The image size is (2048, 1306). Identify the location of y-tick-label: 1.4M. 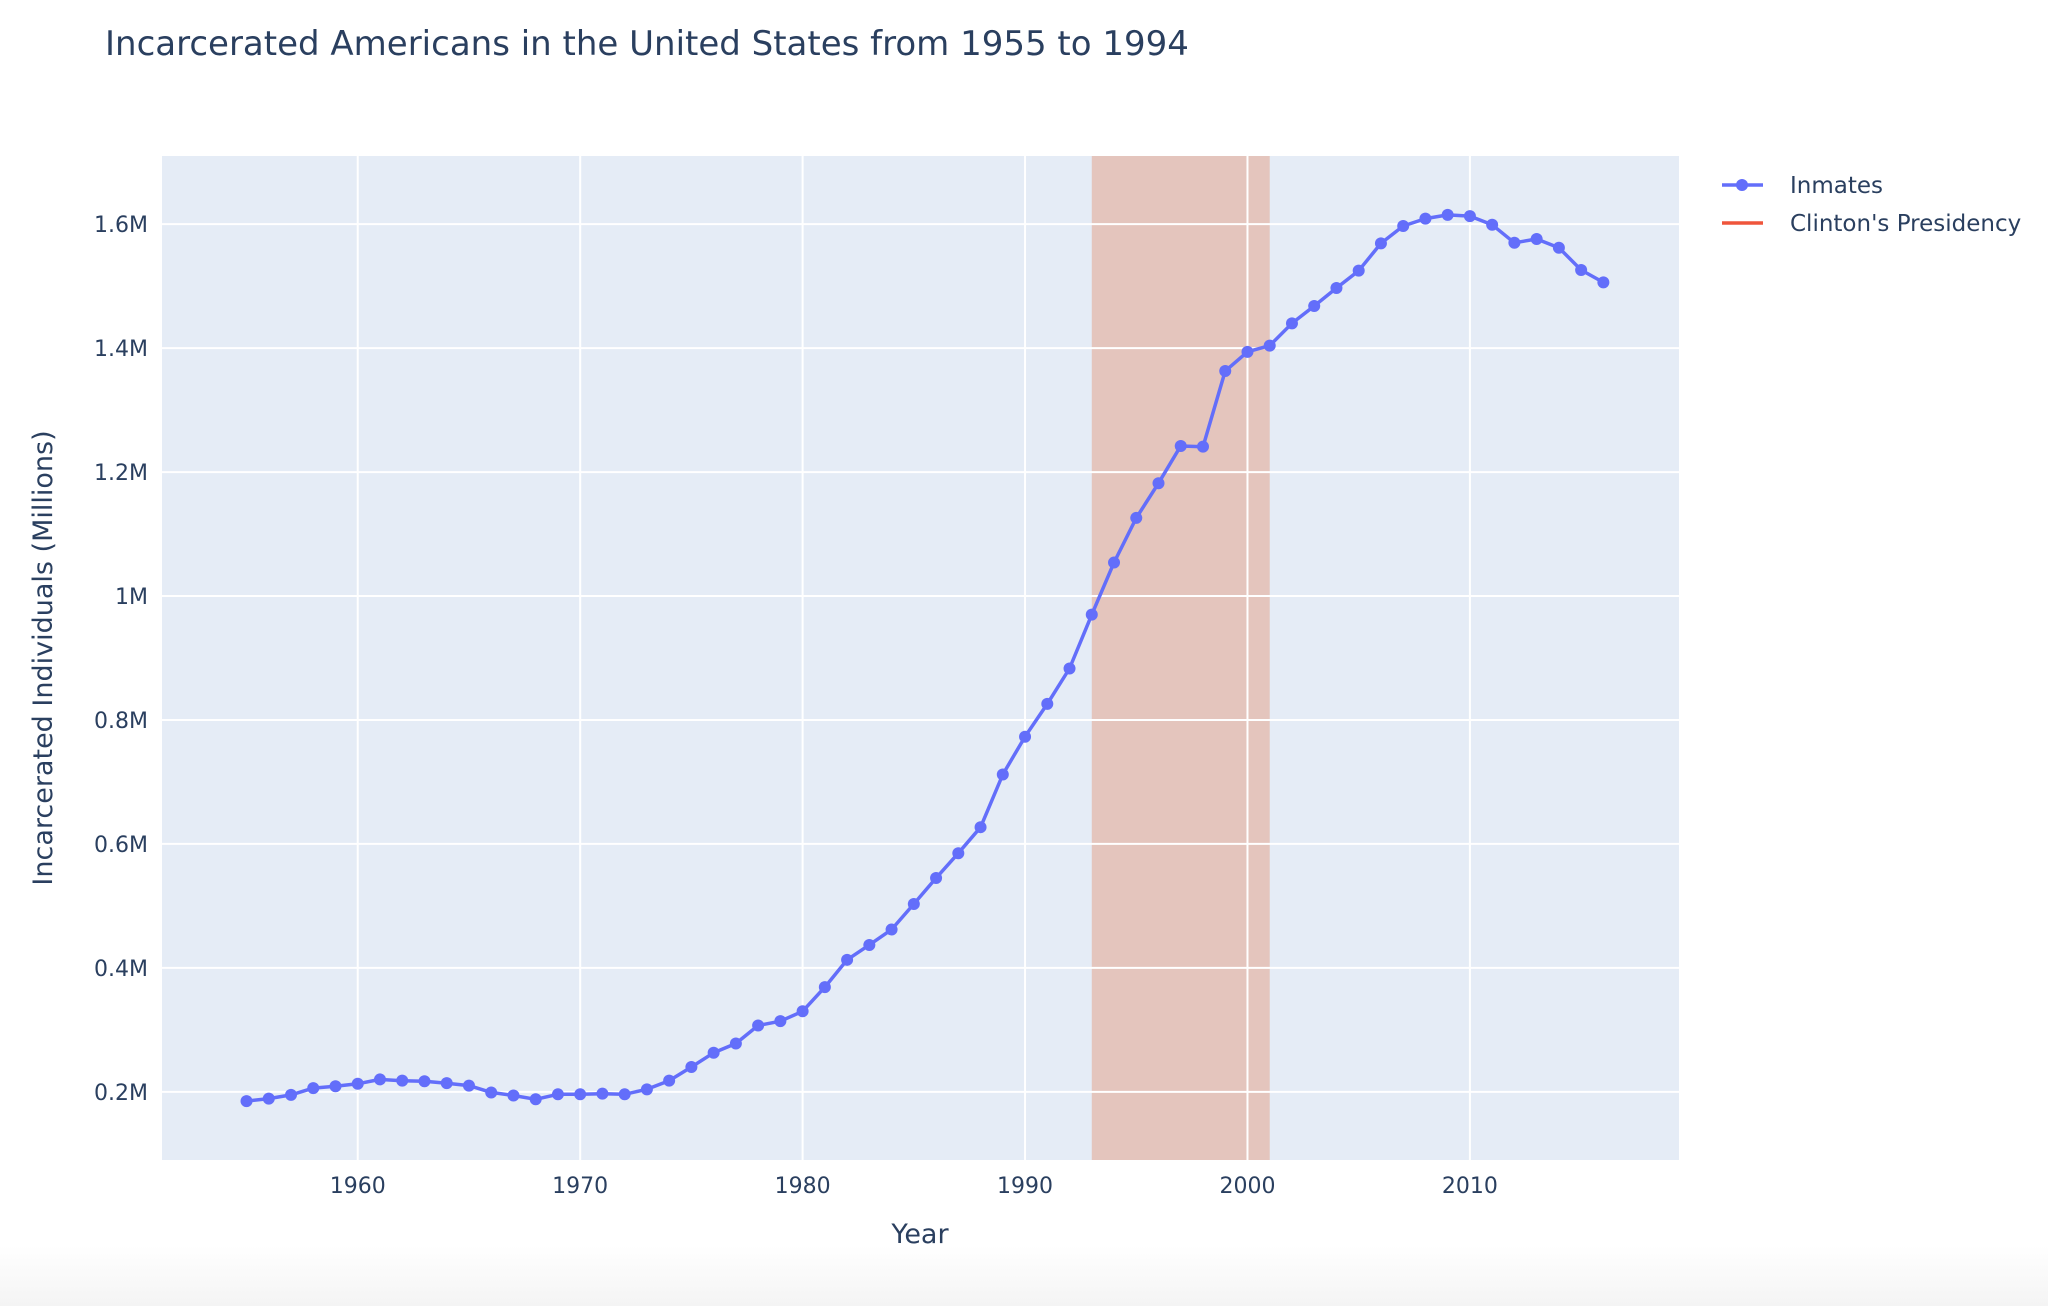
(121, 349).